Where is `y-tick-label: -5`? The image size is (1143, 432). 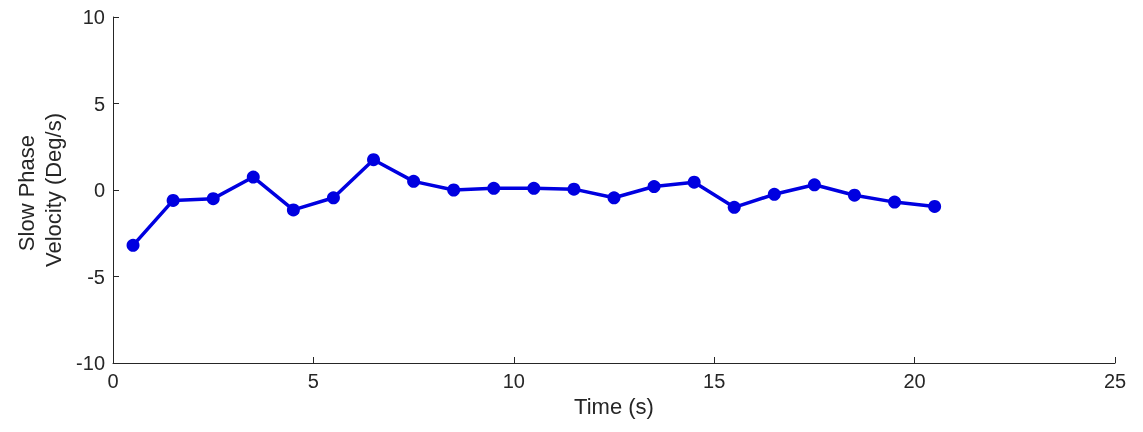 y-tick-label: -5 is located at coordinates (96, 276).